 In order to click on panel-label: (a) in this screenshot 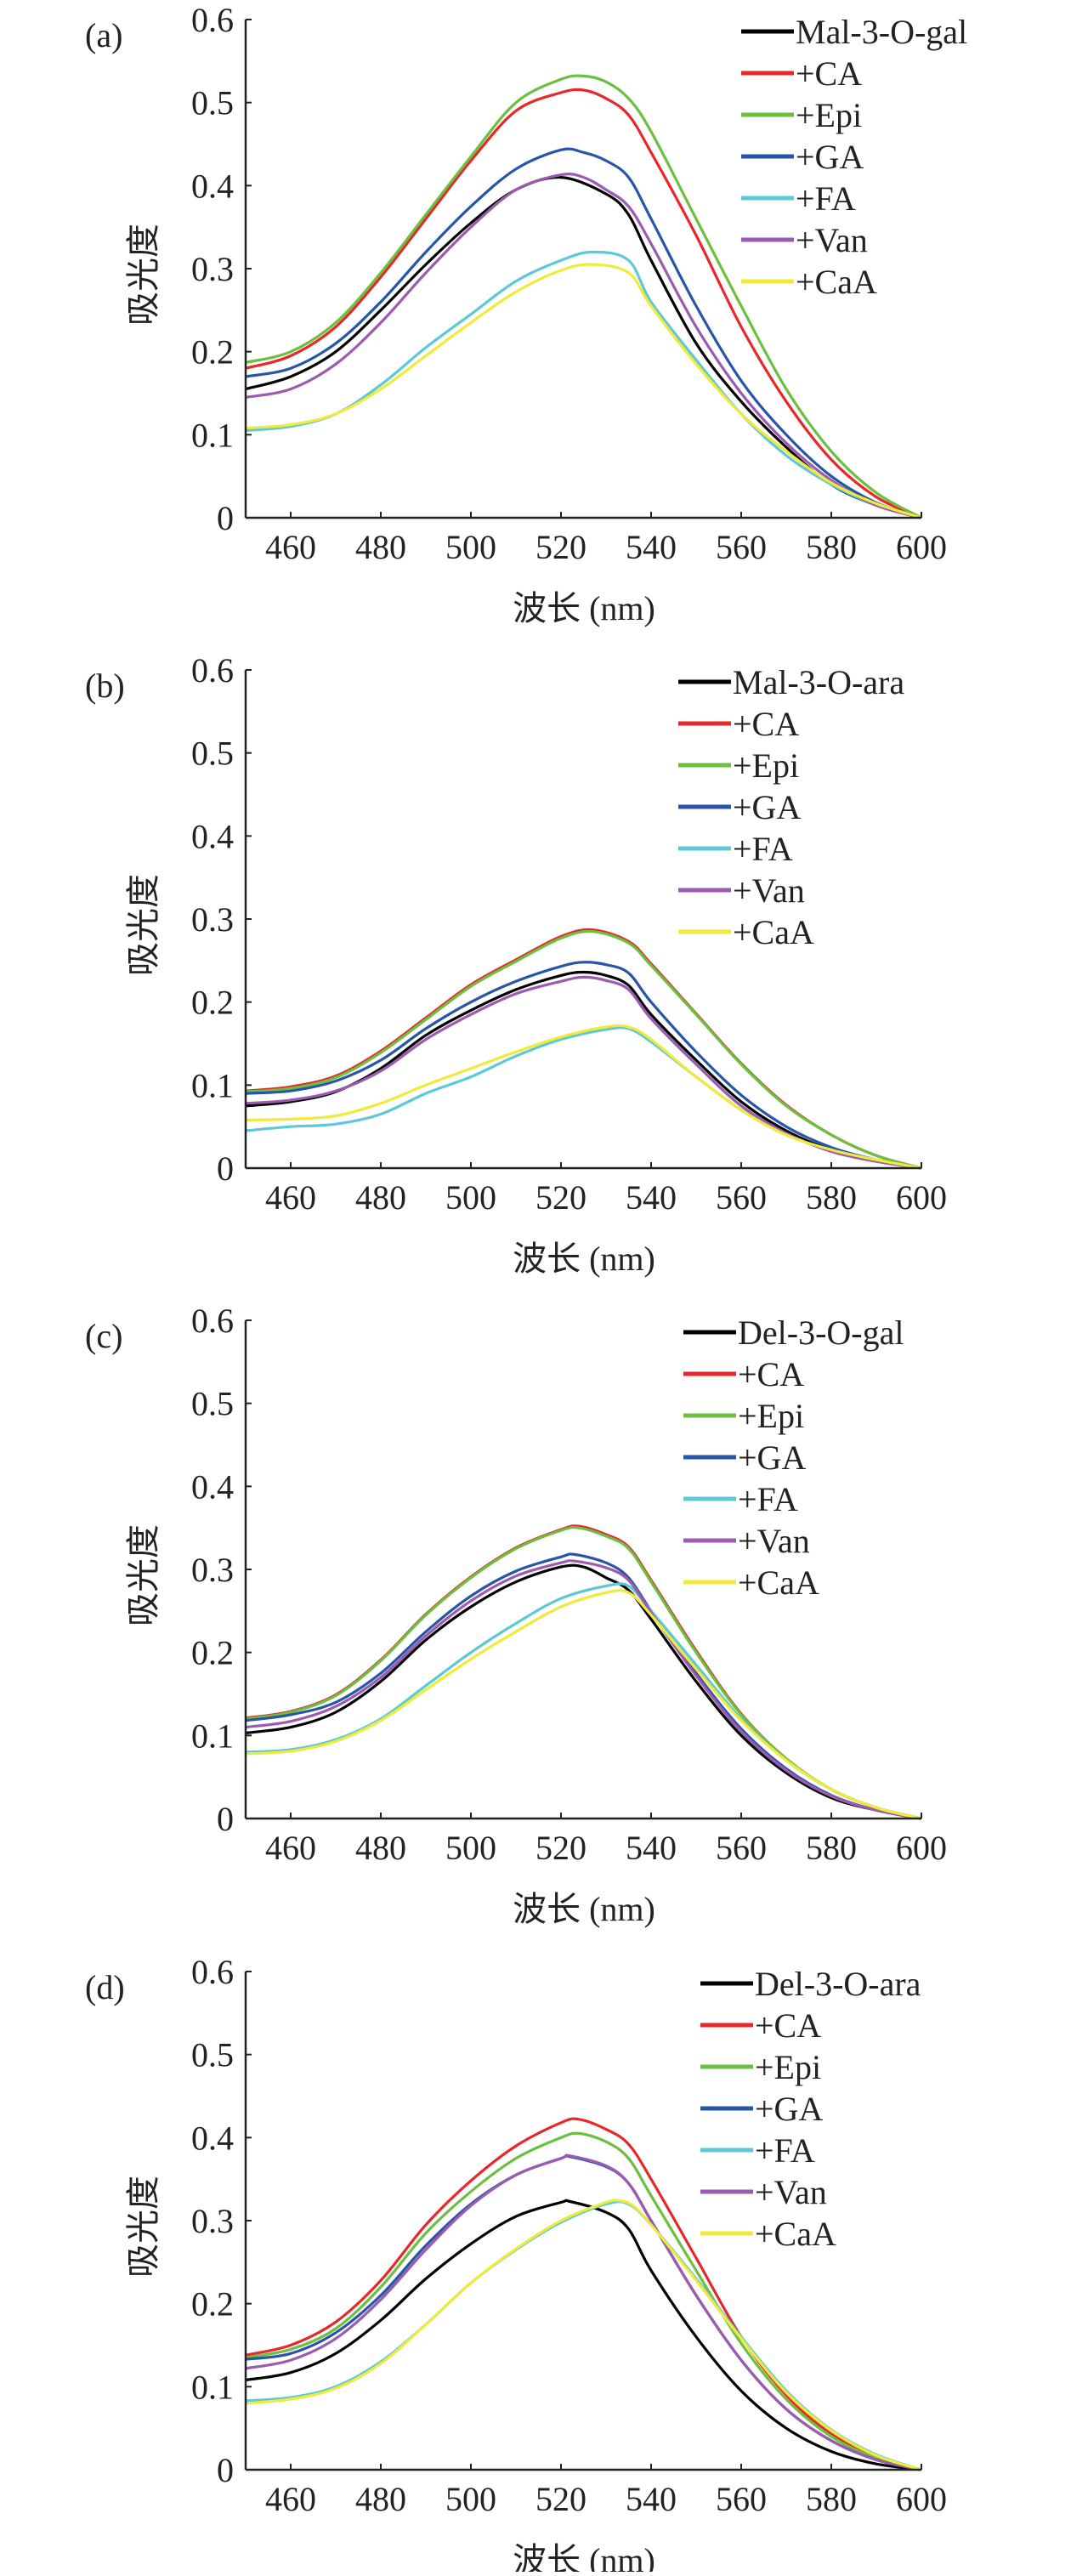, I will do `click(103, 35)`.